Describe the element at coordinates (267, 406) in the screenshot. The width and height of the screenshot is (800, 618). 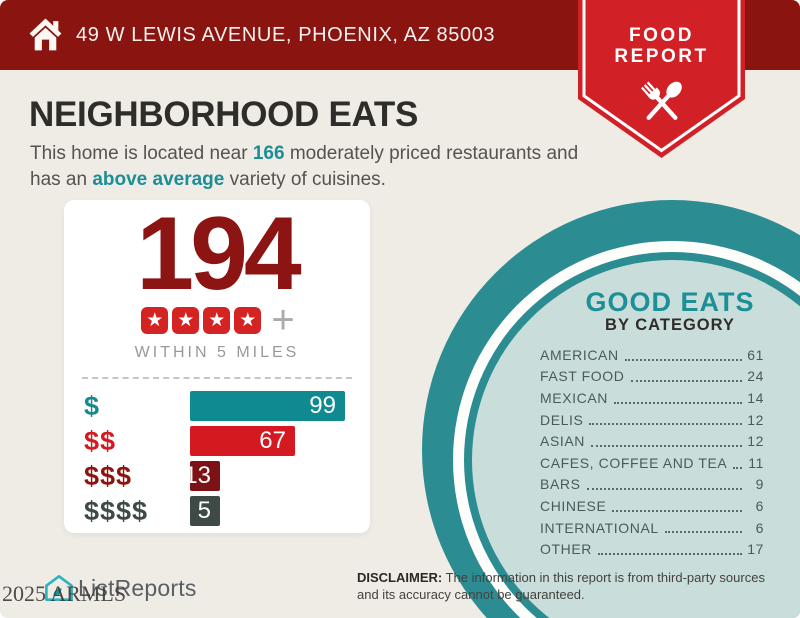
I see `price-bar: 99` at that location.